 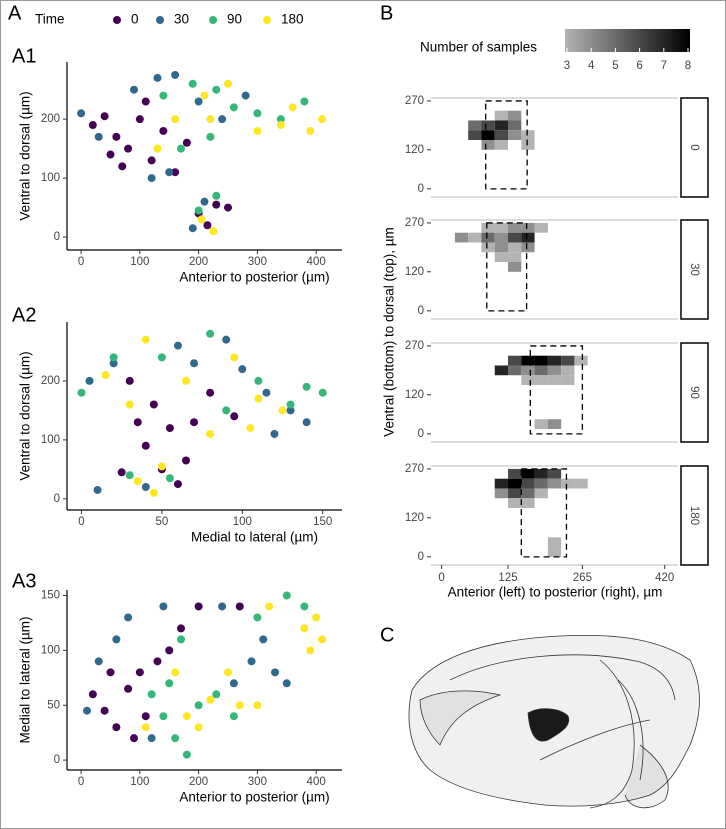 I want to click on colorbar-tick-label: 7, so click(x=664, y=66).